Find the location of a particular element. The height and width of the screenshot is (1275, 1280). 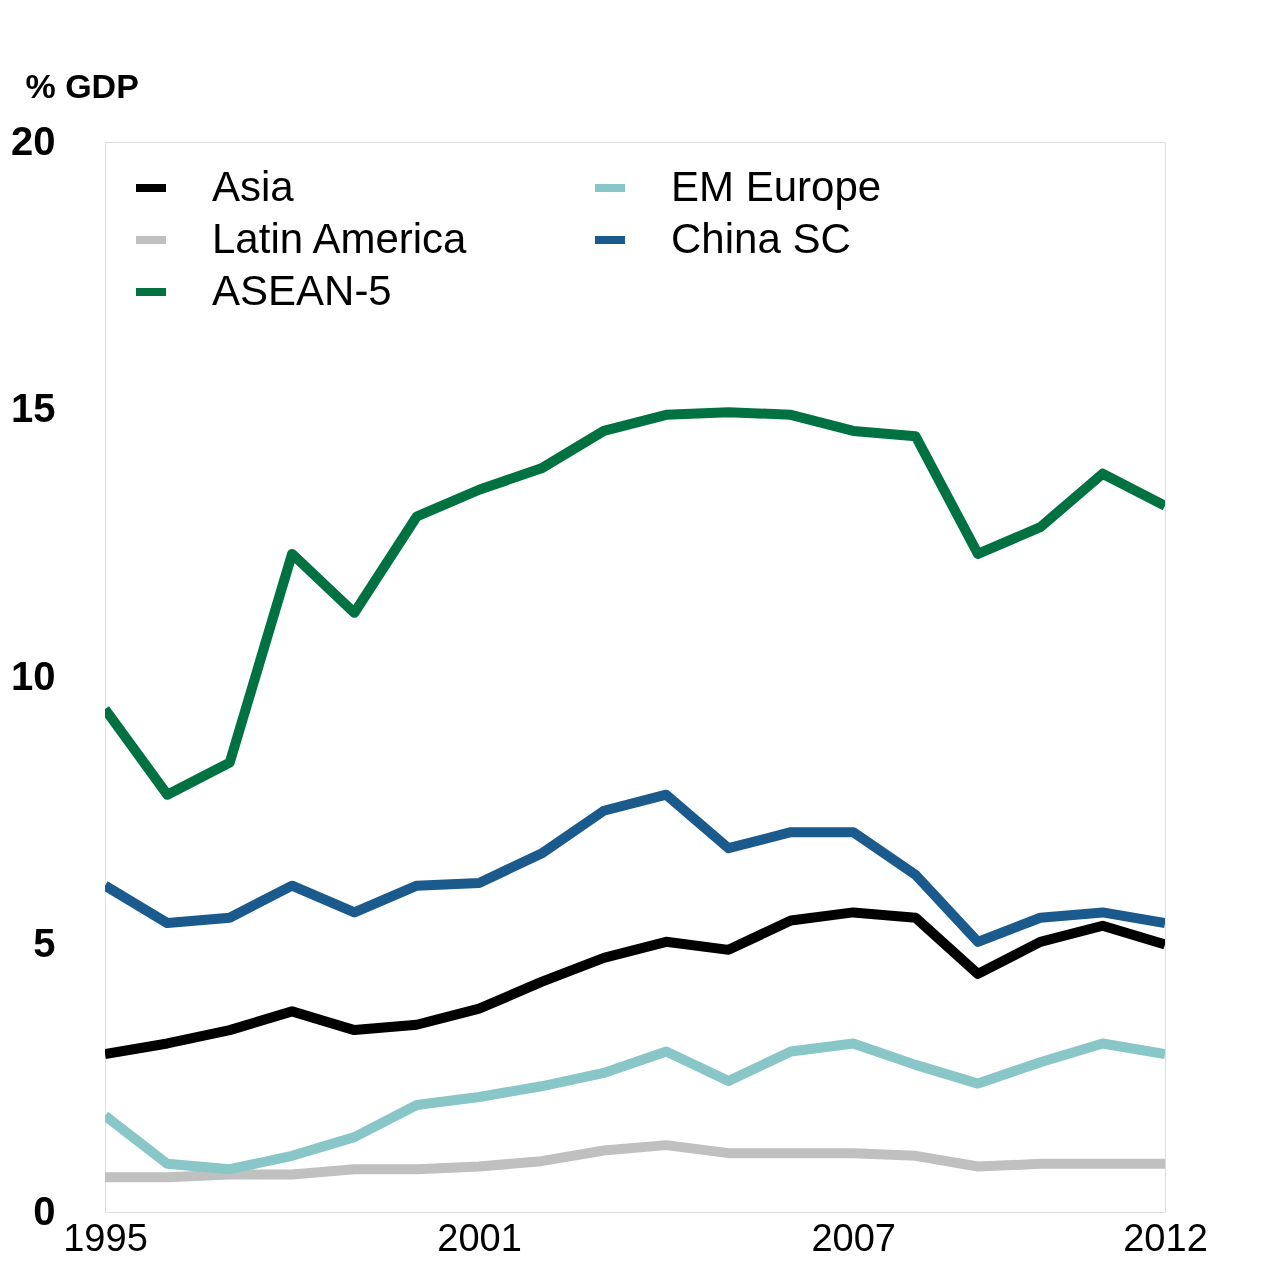

x-tick-label: 2001 is located at coordinates (479, 1237).